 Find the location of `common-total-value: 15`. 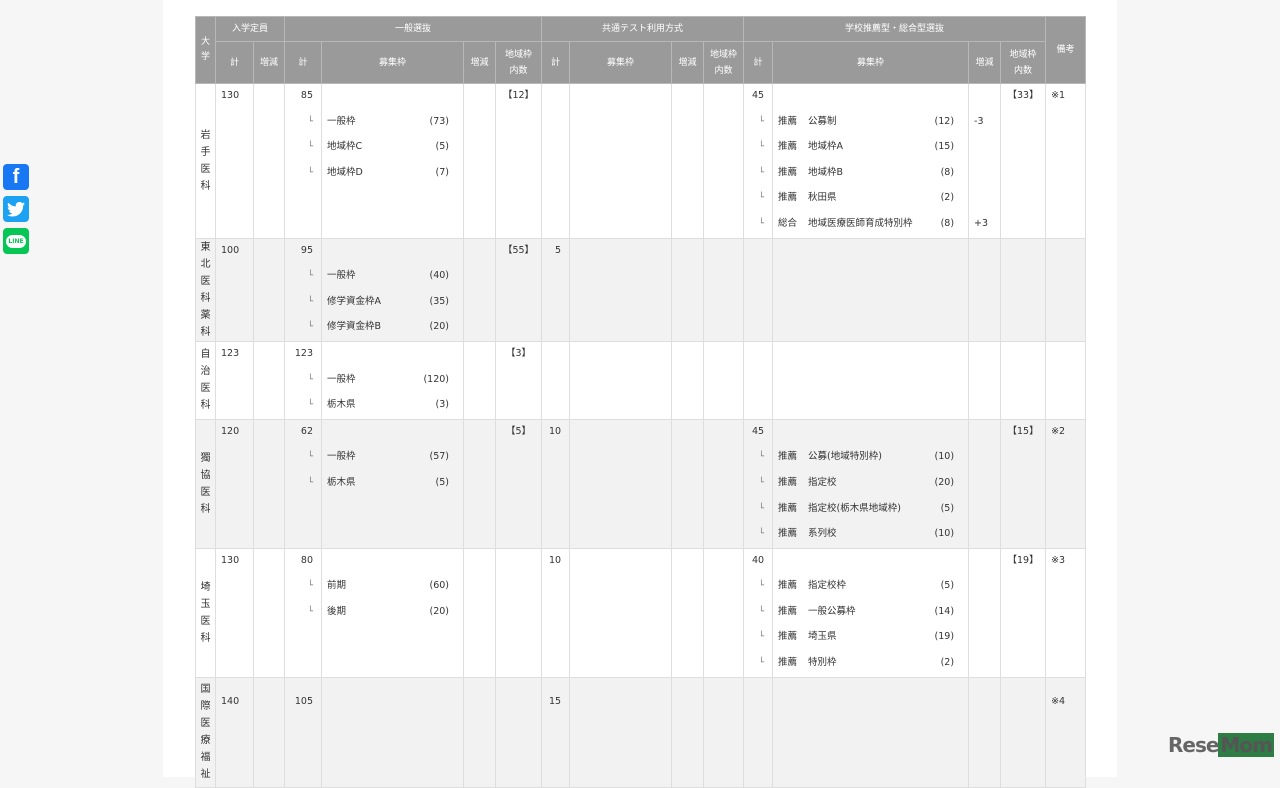

common-total-value: 15 is located at coordinates (555, 701).